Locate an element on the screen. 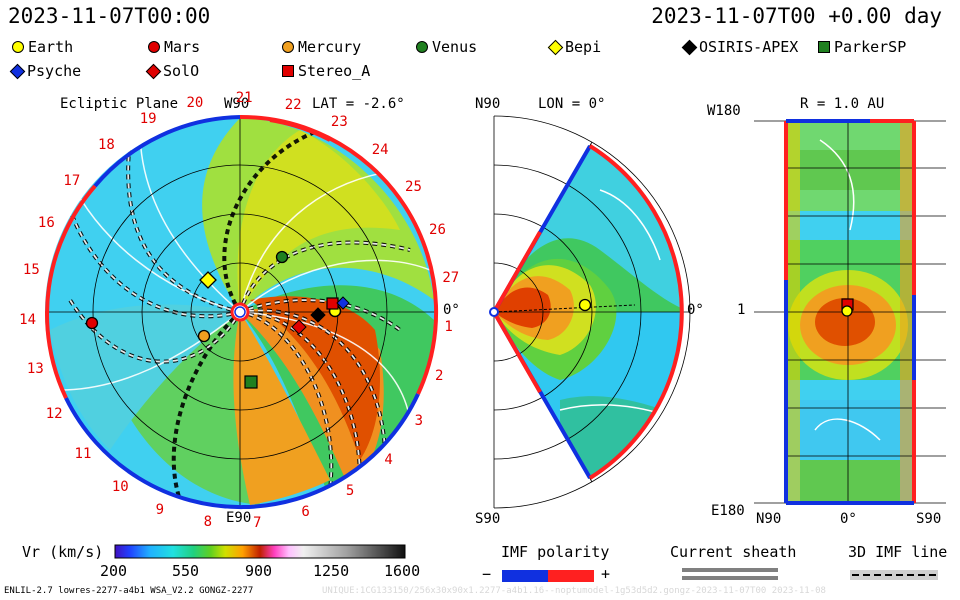  parkersp-marker is located at coordinates (251, 382).